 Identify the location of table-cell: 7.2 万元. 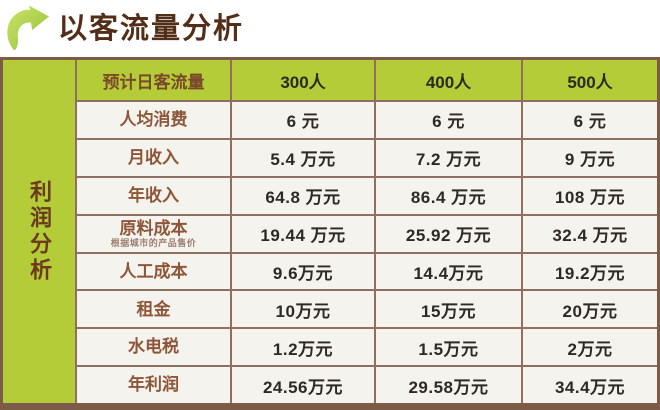
(448, 157).